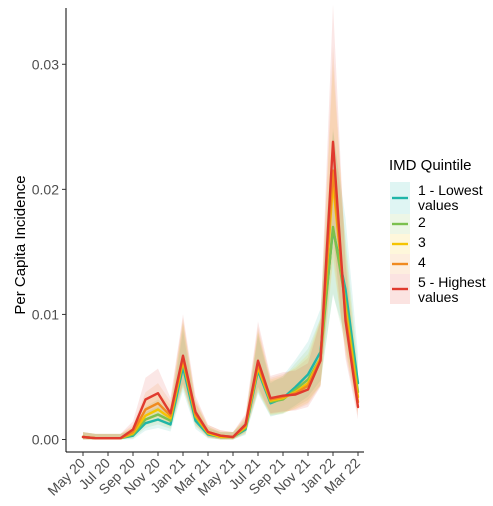  What do you see at coordinates (45, 189) in the screenshot?
I see `y-tick-label: 0.02` at bounding box center [45, 189].